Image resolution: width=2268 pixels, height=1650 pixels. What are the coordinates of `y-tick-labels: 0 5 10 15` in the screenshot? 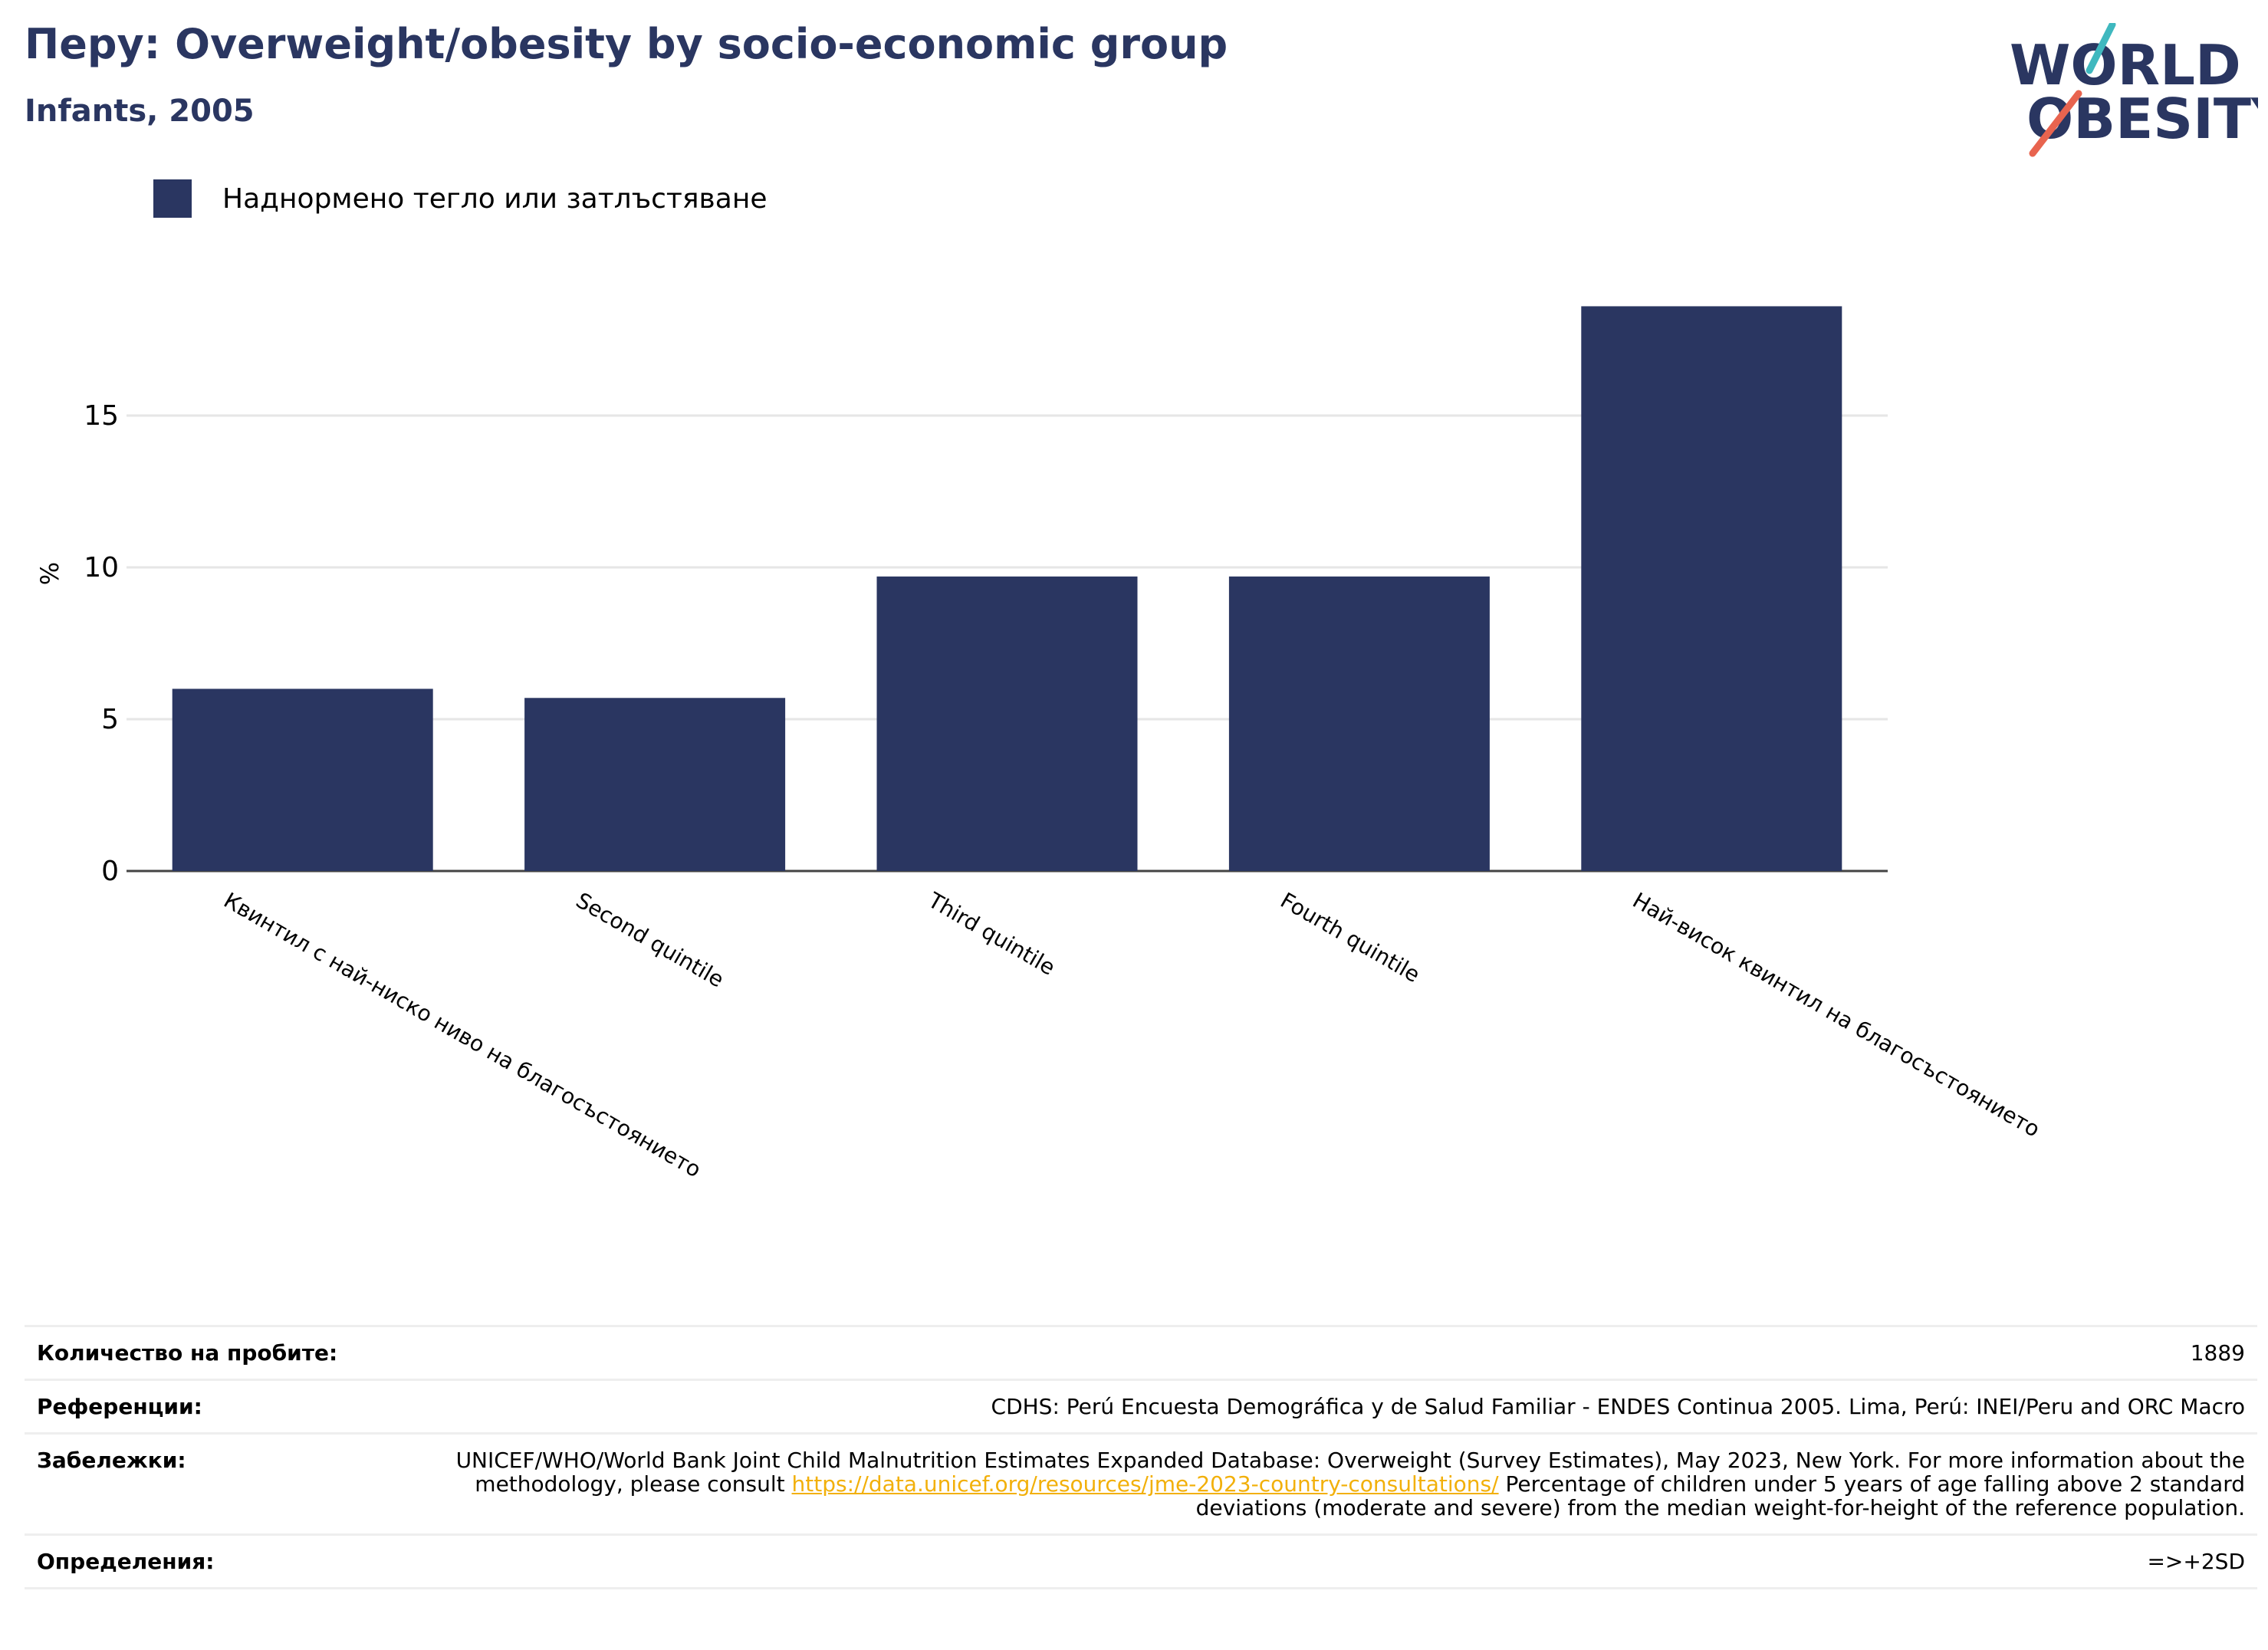 It's located at (101, 643).